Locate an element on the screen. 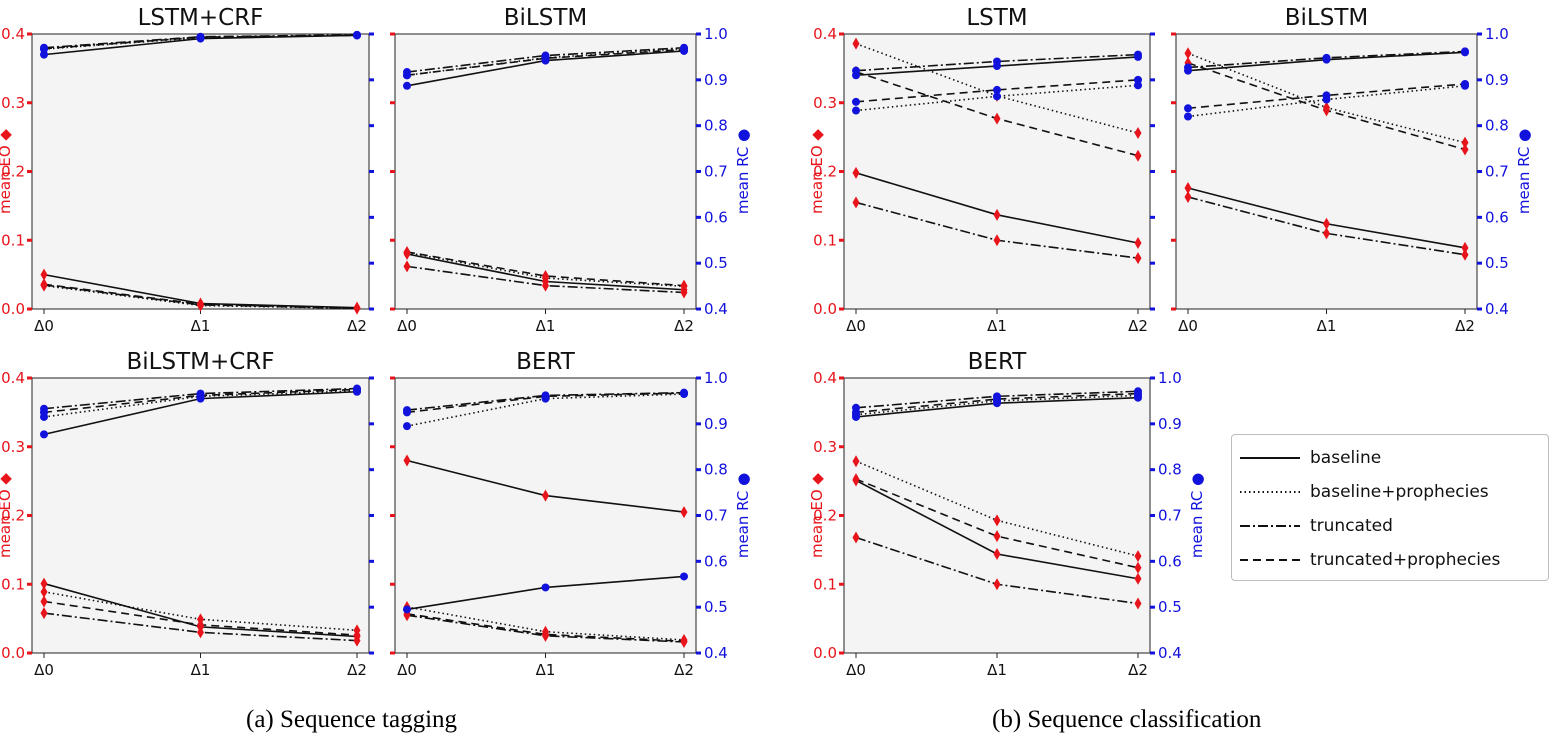 This screenshot has height=743, width=1555. rc-line-truncated is located at coordinates (997, 62).